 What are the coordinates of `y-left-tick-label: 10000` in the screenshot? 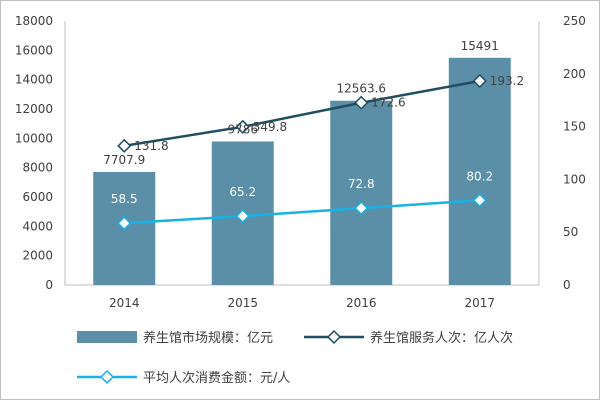 It's located at (34, 138).